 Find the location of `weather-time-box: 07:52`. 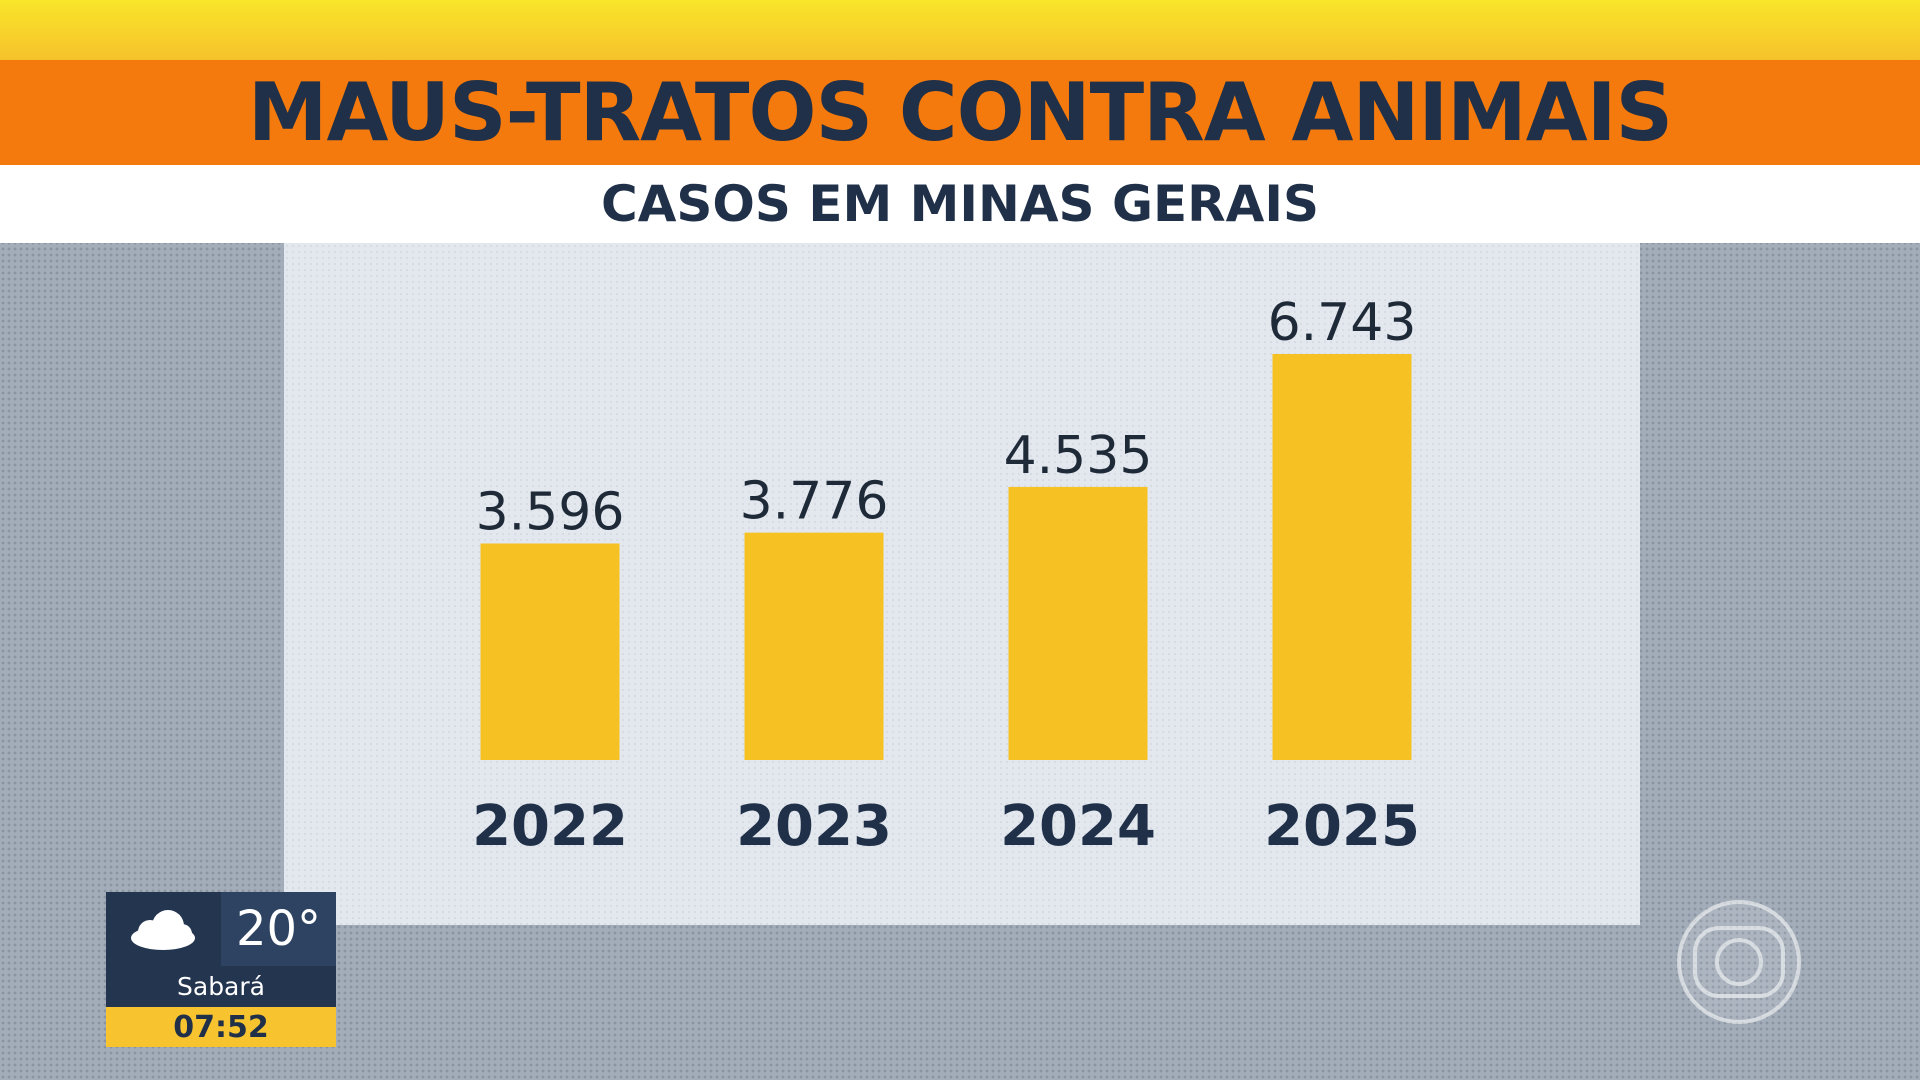

weather-time-box: 07:52 is located at coordinates (221, 1027).